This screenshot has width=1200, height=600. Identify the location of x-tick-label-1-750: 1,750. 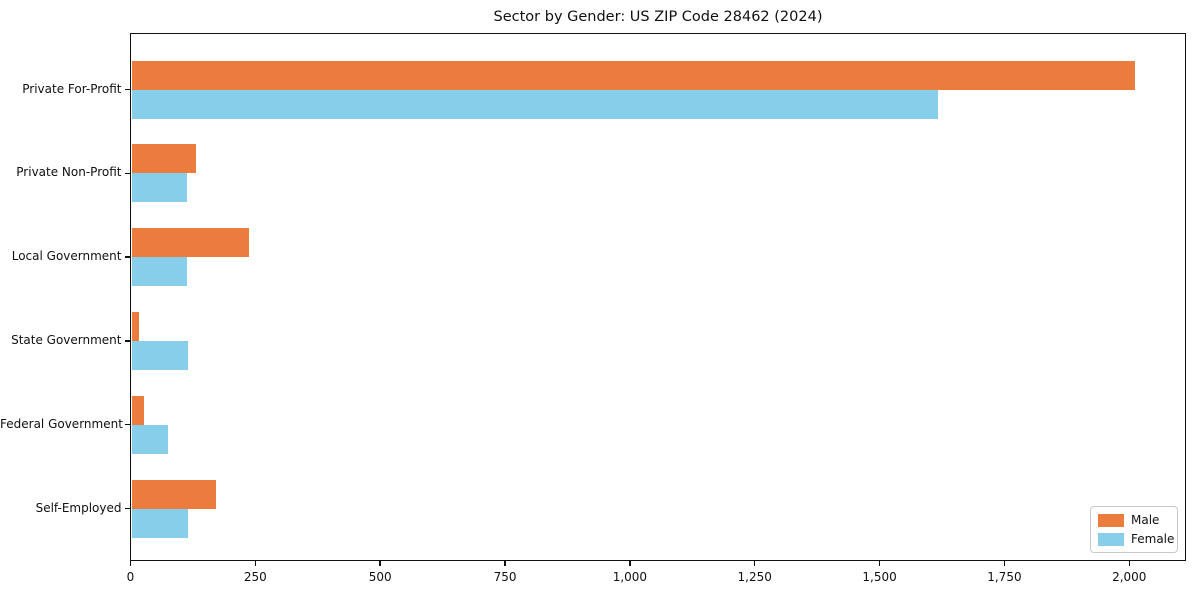
(1004, 577).